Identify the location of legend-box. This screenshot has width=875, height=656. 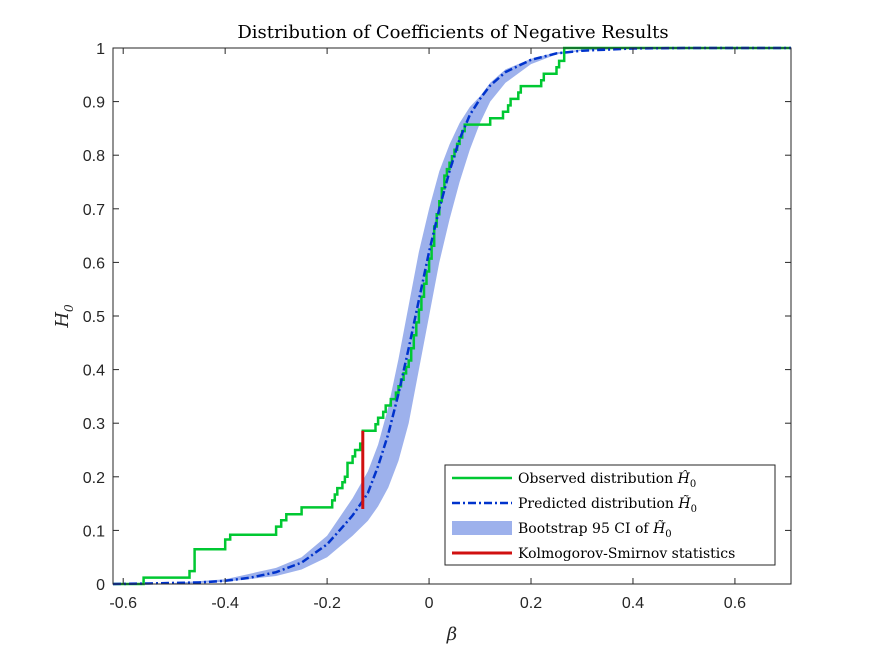
(610, 515).